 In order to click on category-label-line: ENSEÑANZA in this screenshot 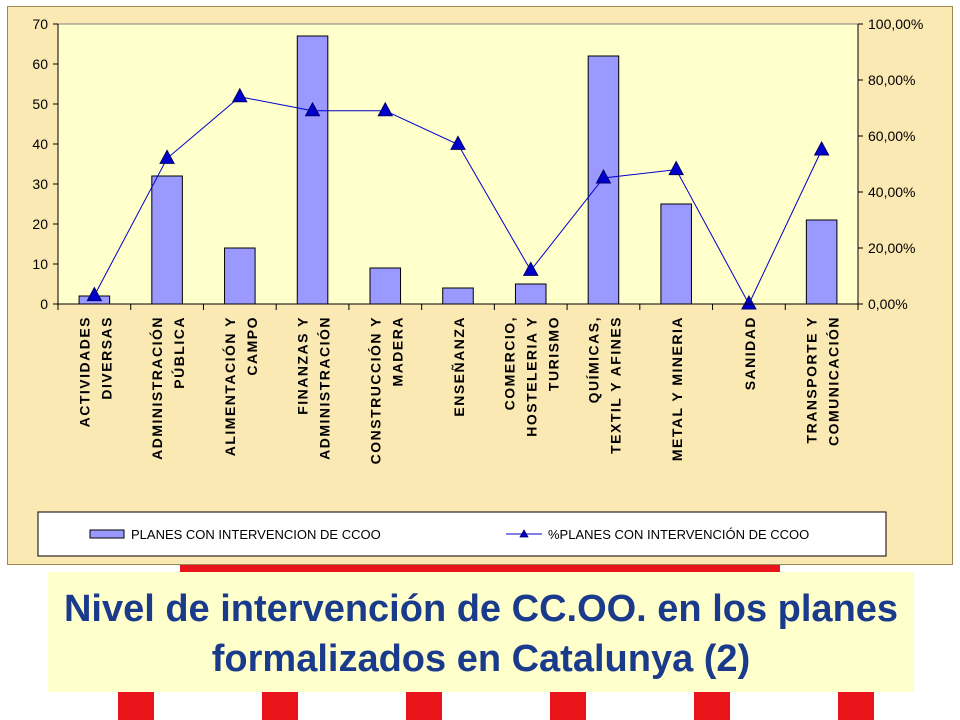, I will do `click(458, 366)`.